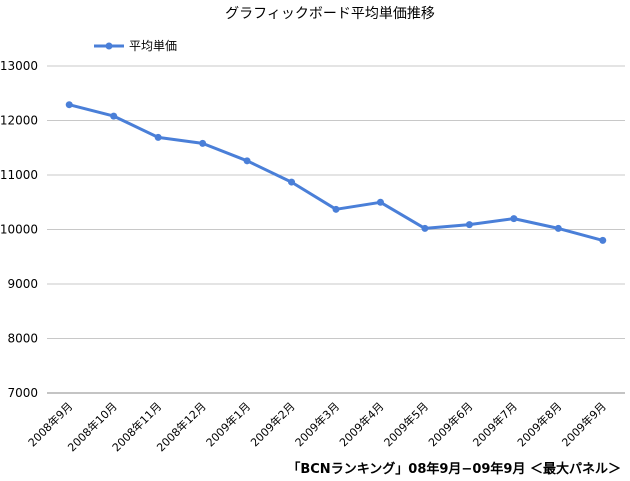 This screenshot has width=630, height=481. I want to click on chart-title: グラフィックボード平均単価推移, so click(330, 14).